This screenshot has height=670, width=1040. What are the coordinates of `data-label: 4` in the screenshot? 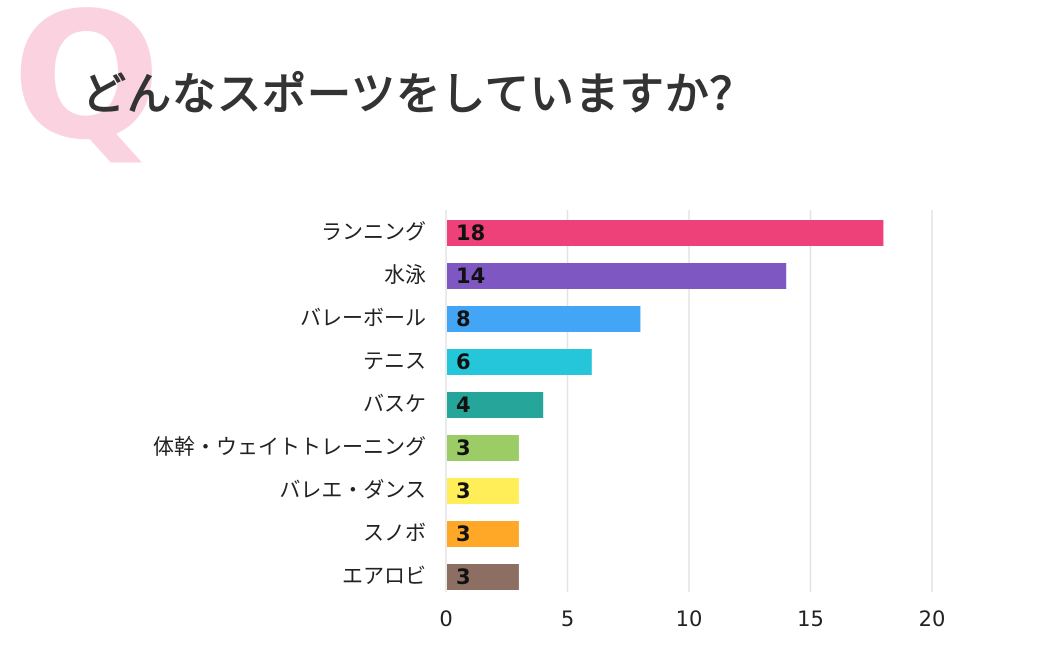 It's located at (463, 405).